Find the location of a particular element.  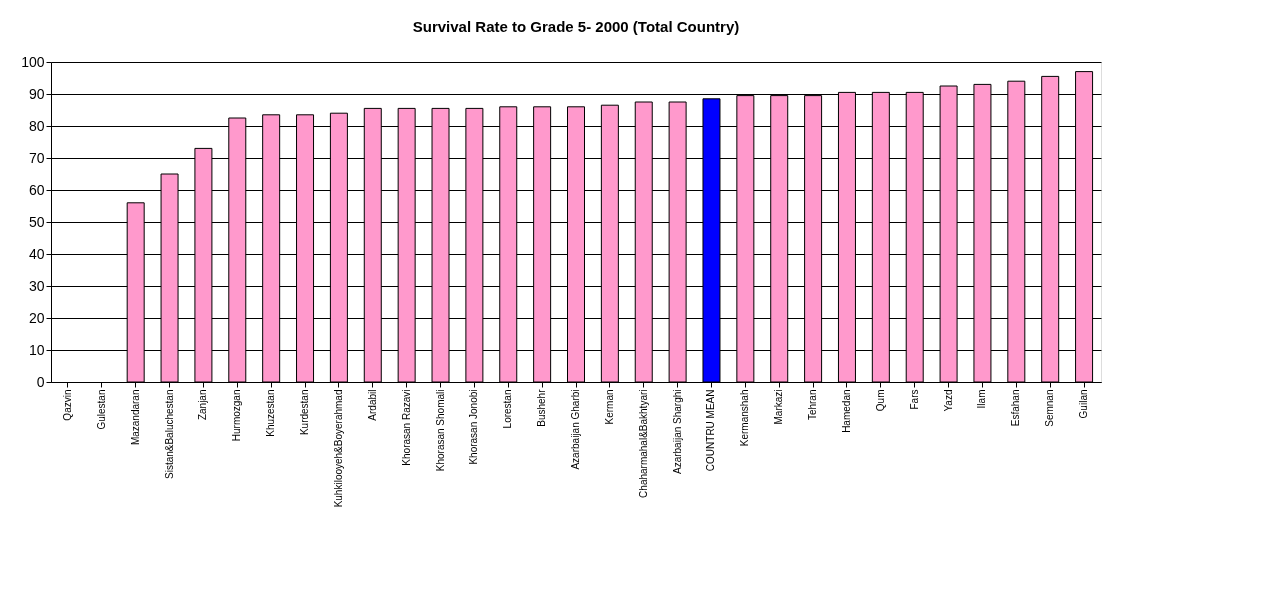

y-tick-label: 60 is located at coordinates (36, 189).